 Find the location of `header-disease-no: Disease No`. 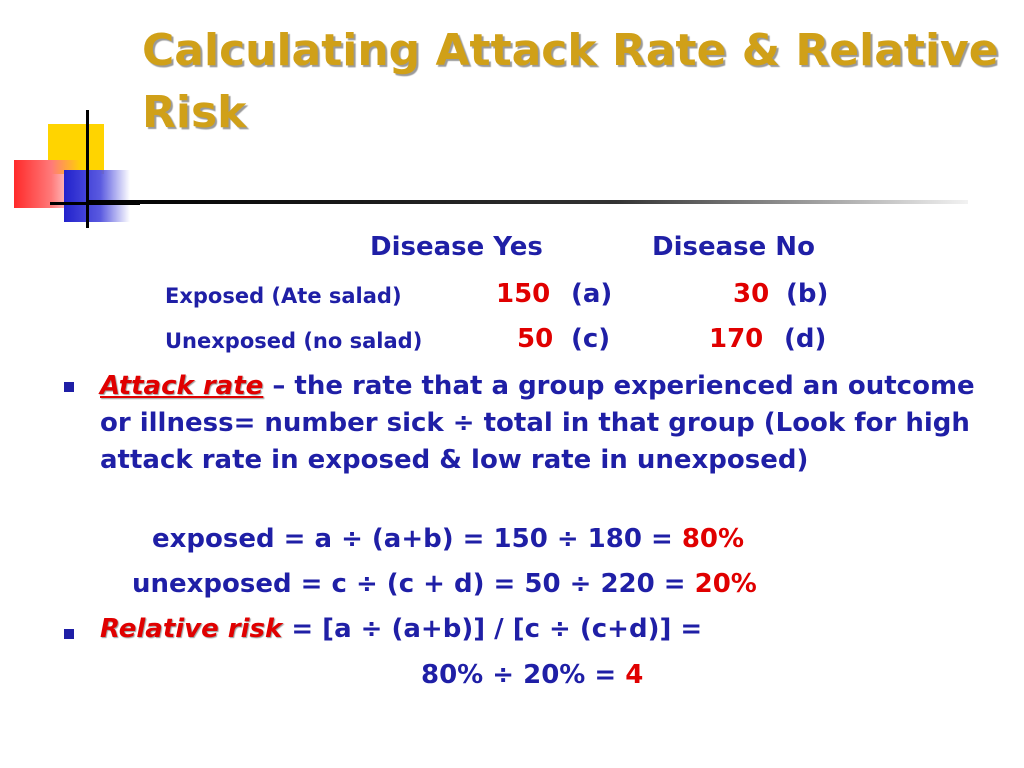

header-disease-no: Disease No is located at coordinates (733, 247).